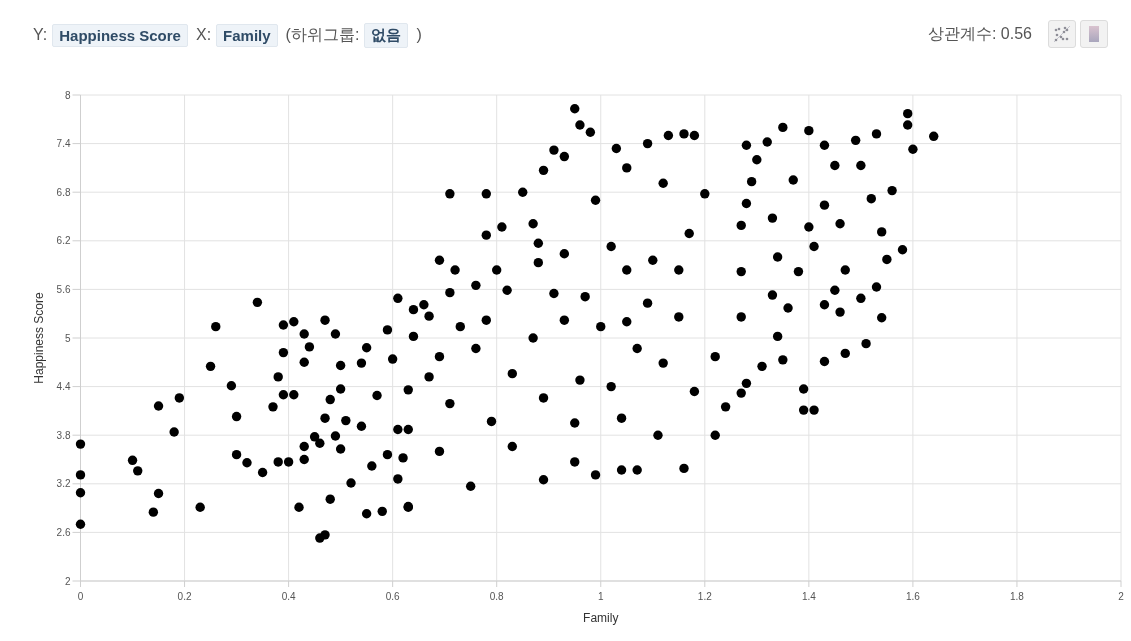  What do you see at coordinates (1121, 596) in the screenshot?
I see `x-tick-label: 2` at bounding box center [1121, 596].